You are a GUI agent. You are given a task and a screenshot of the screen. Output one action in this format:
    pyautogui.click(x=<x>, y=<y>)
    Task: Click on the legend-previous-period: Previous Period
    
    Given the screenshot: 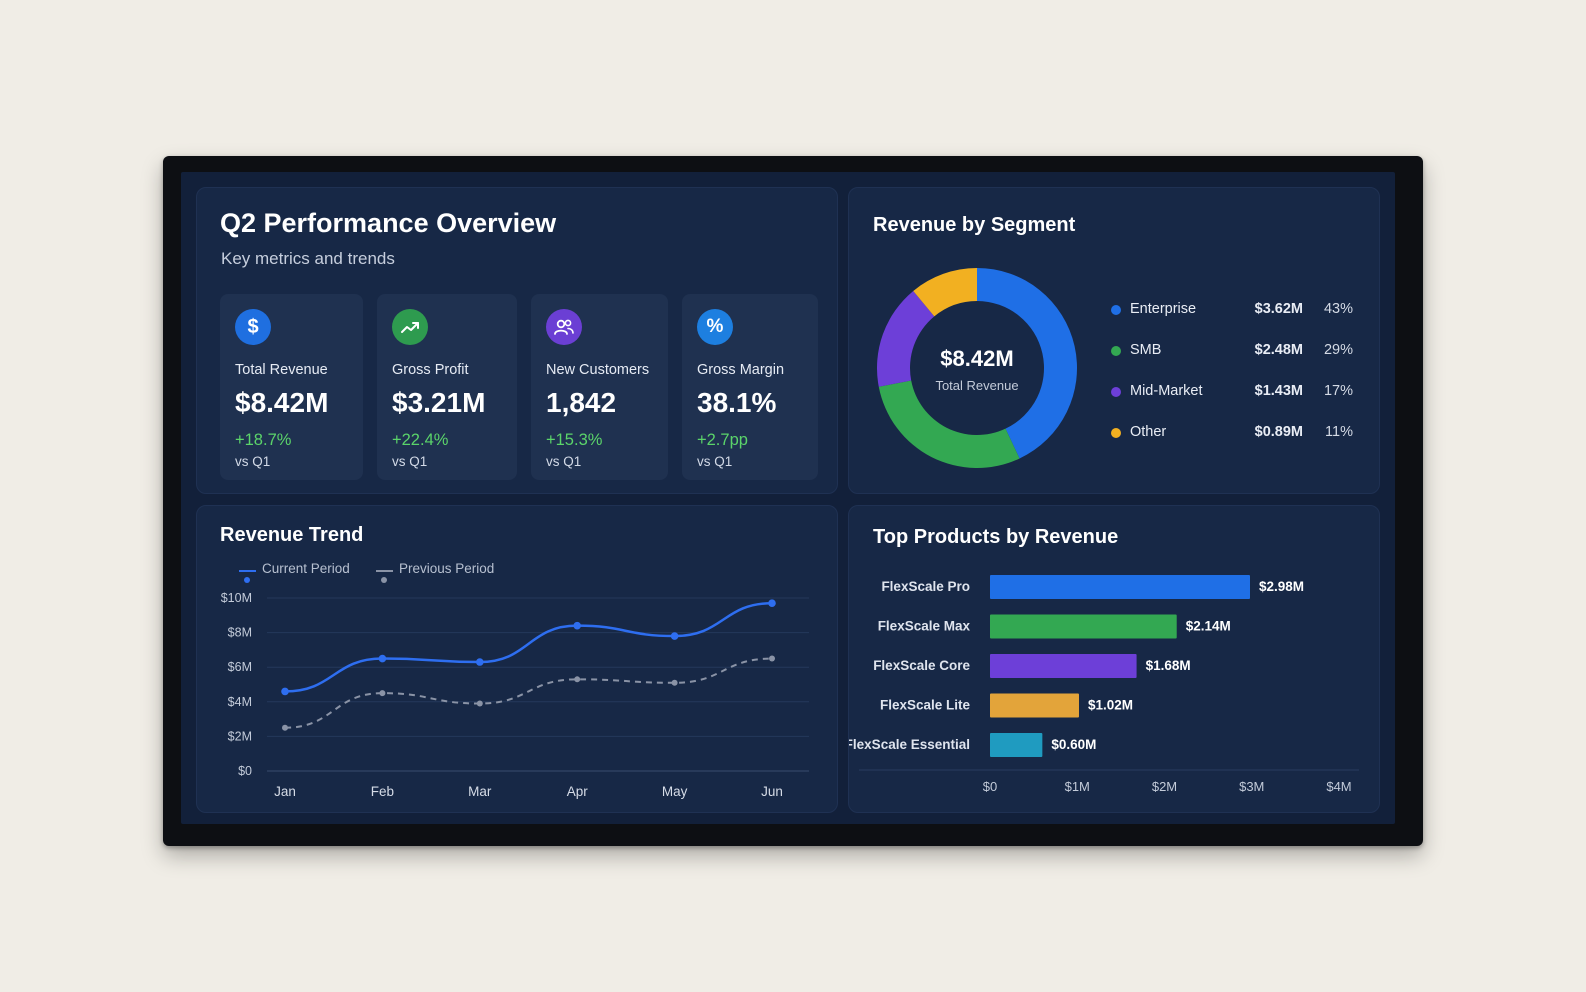 What is the action you would take?
    pyautogui.click(x=435, y=572)
    